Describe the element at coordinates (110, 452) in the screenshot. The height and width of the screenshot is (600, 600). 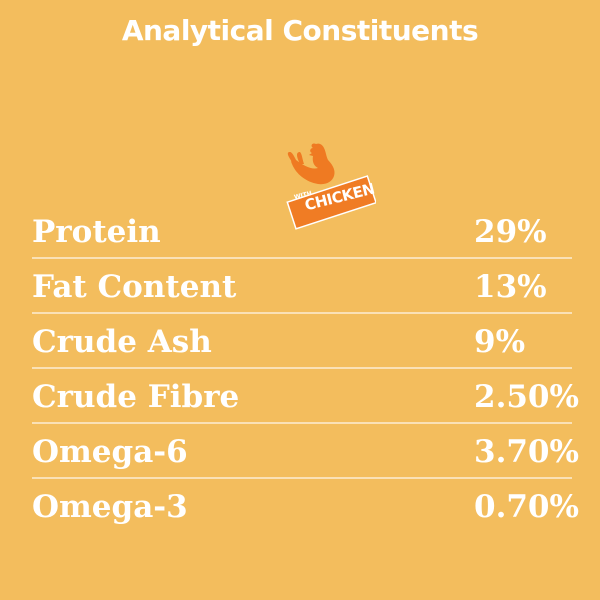
I see `constituent-label: Omega-6` at that location.